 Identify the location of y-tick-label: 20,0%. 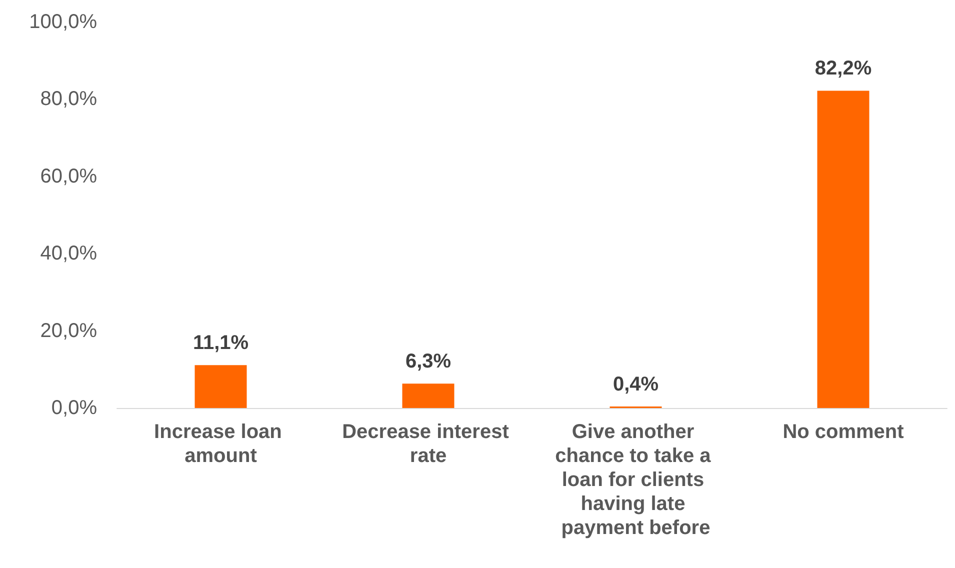
(69, 331).